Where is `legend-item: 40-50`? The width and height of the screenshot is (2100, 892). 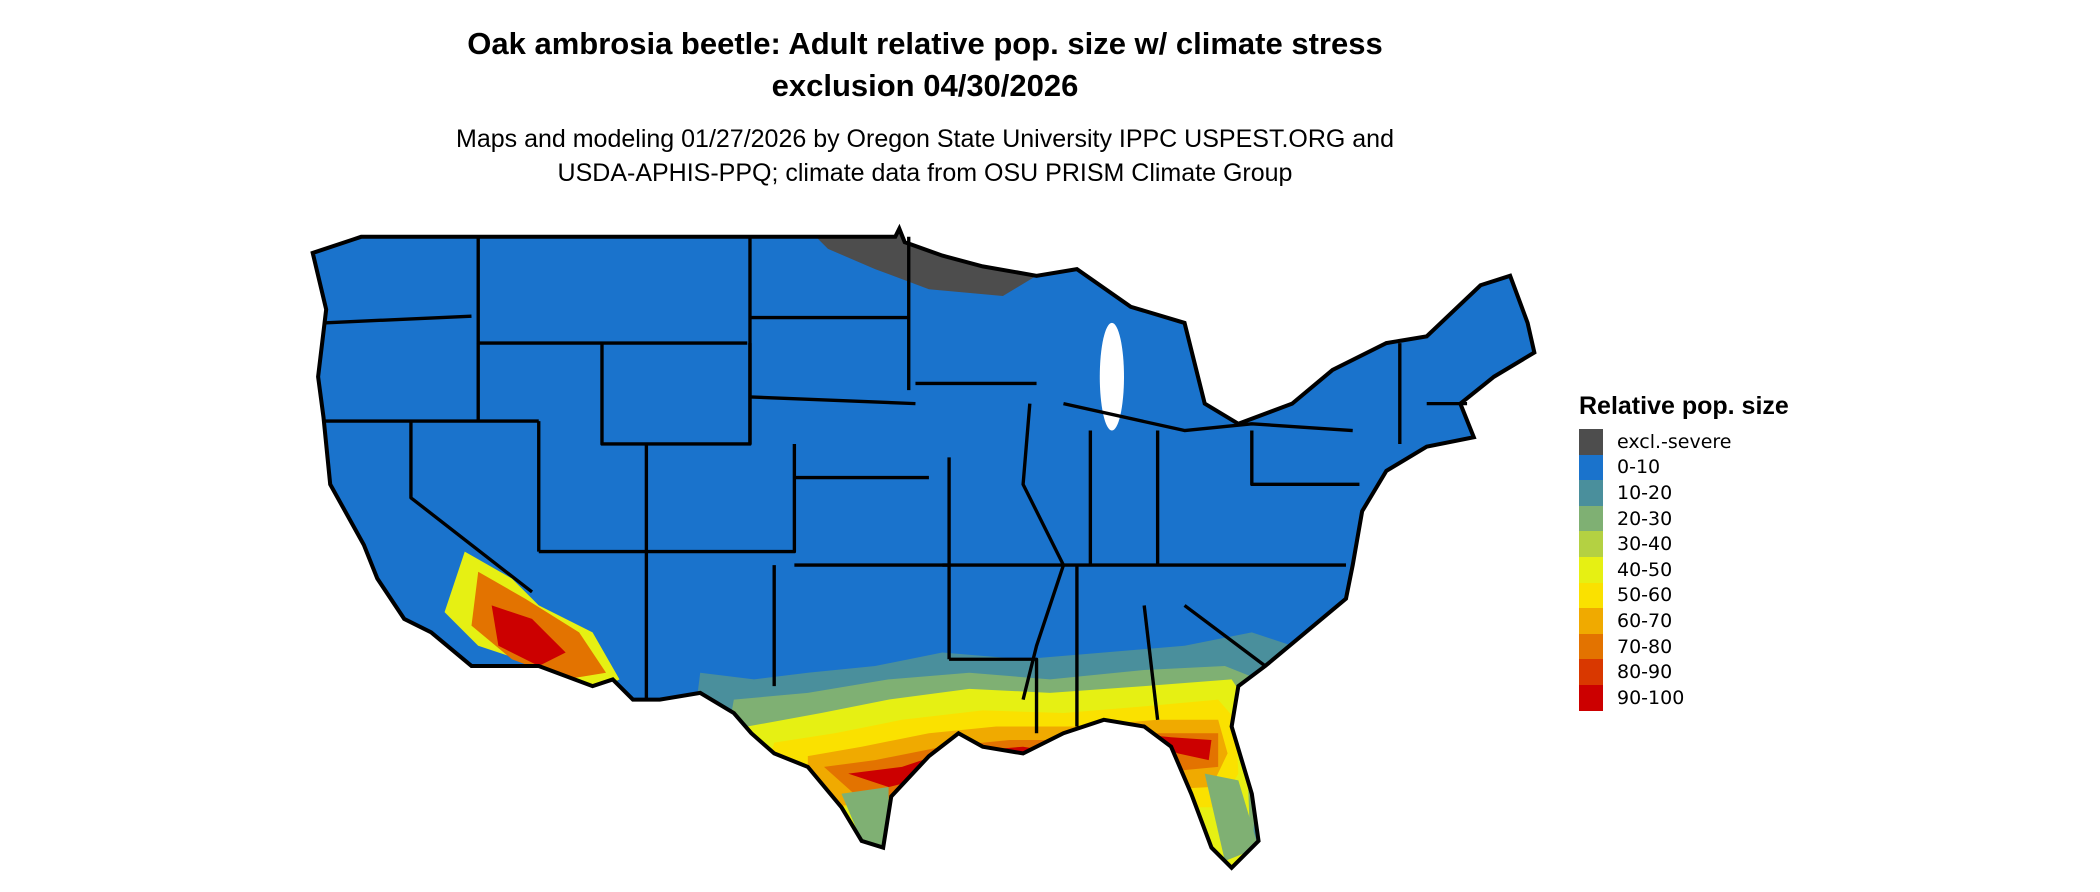 legend-item: 40-50 is located at coordinates (1684, 569).